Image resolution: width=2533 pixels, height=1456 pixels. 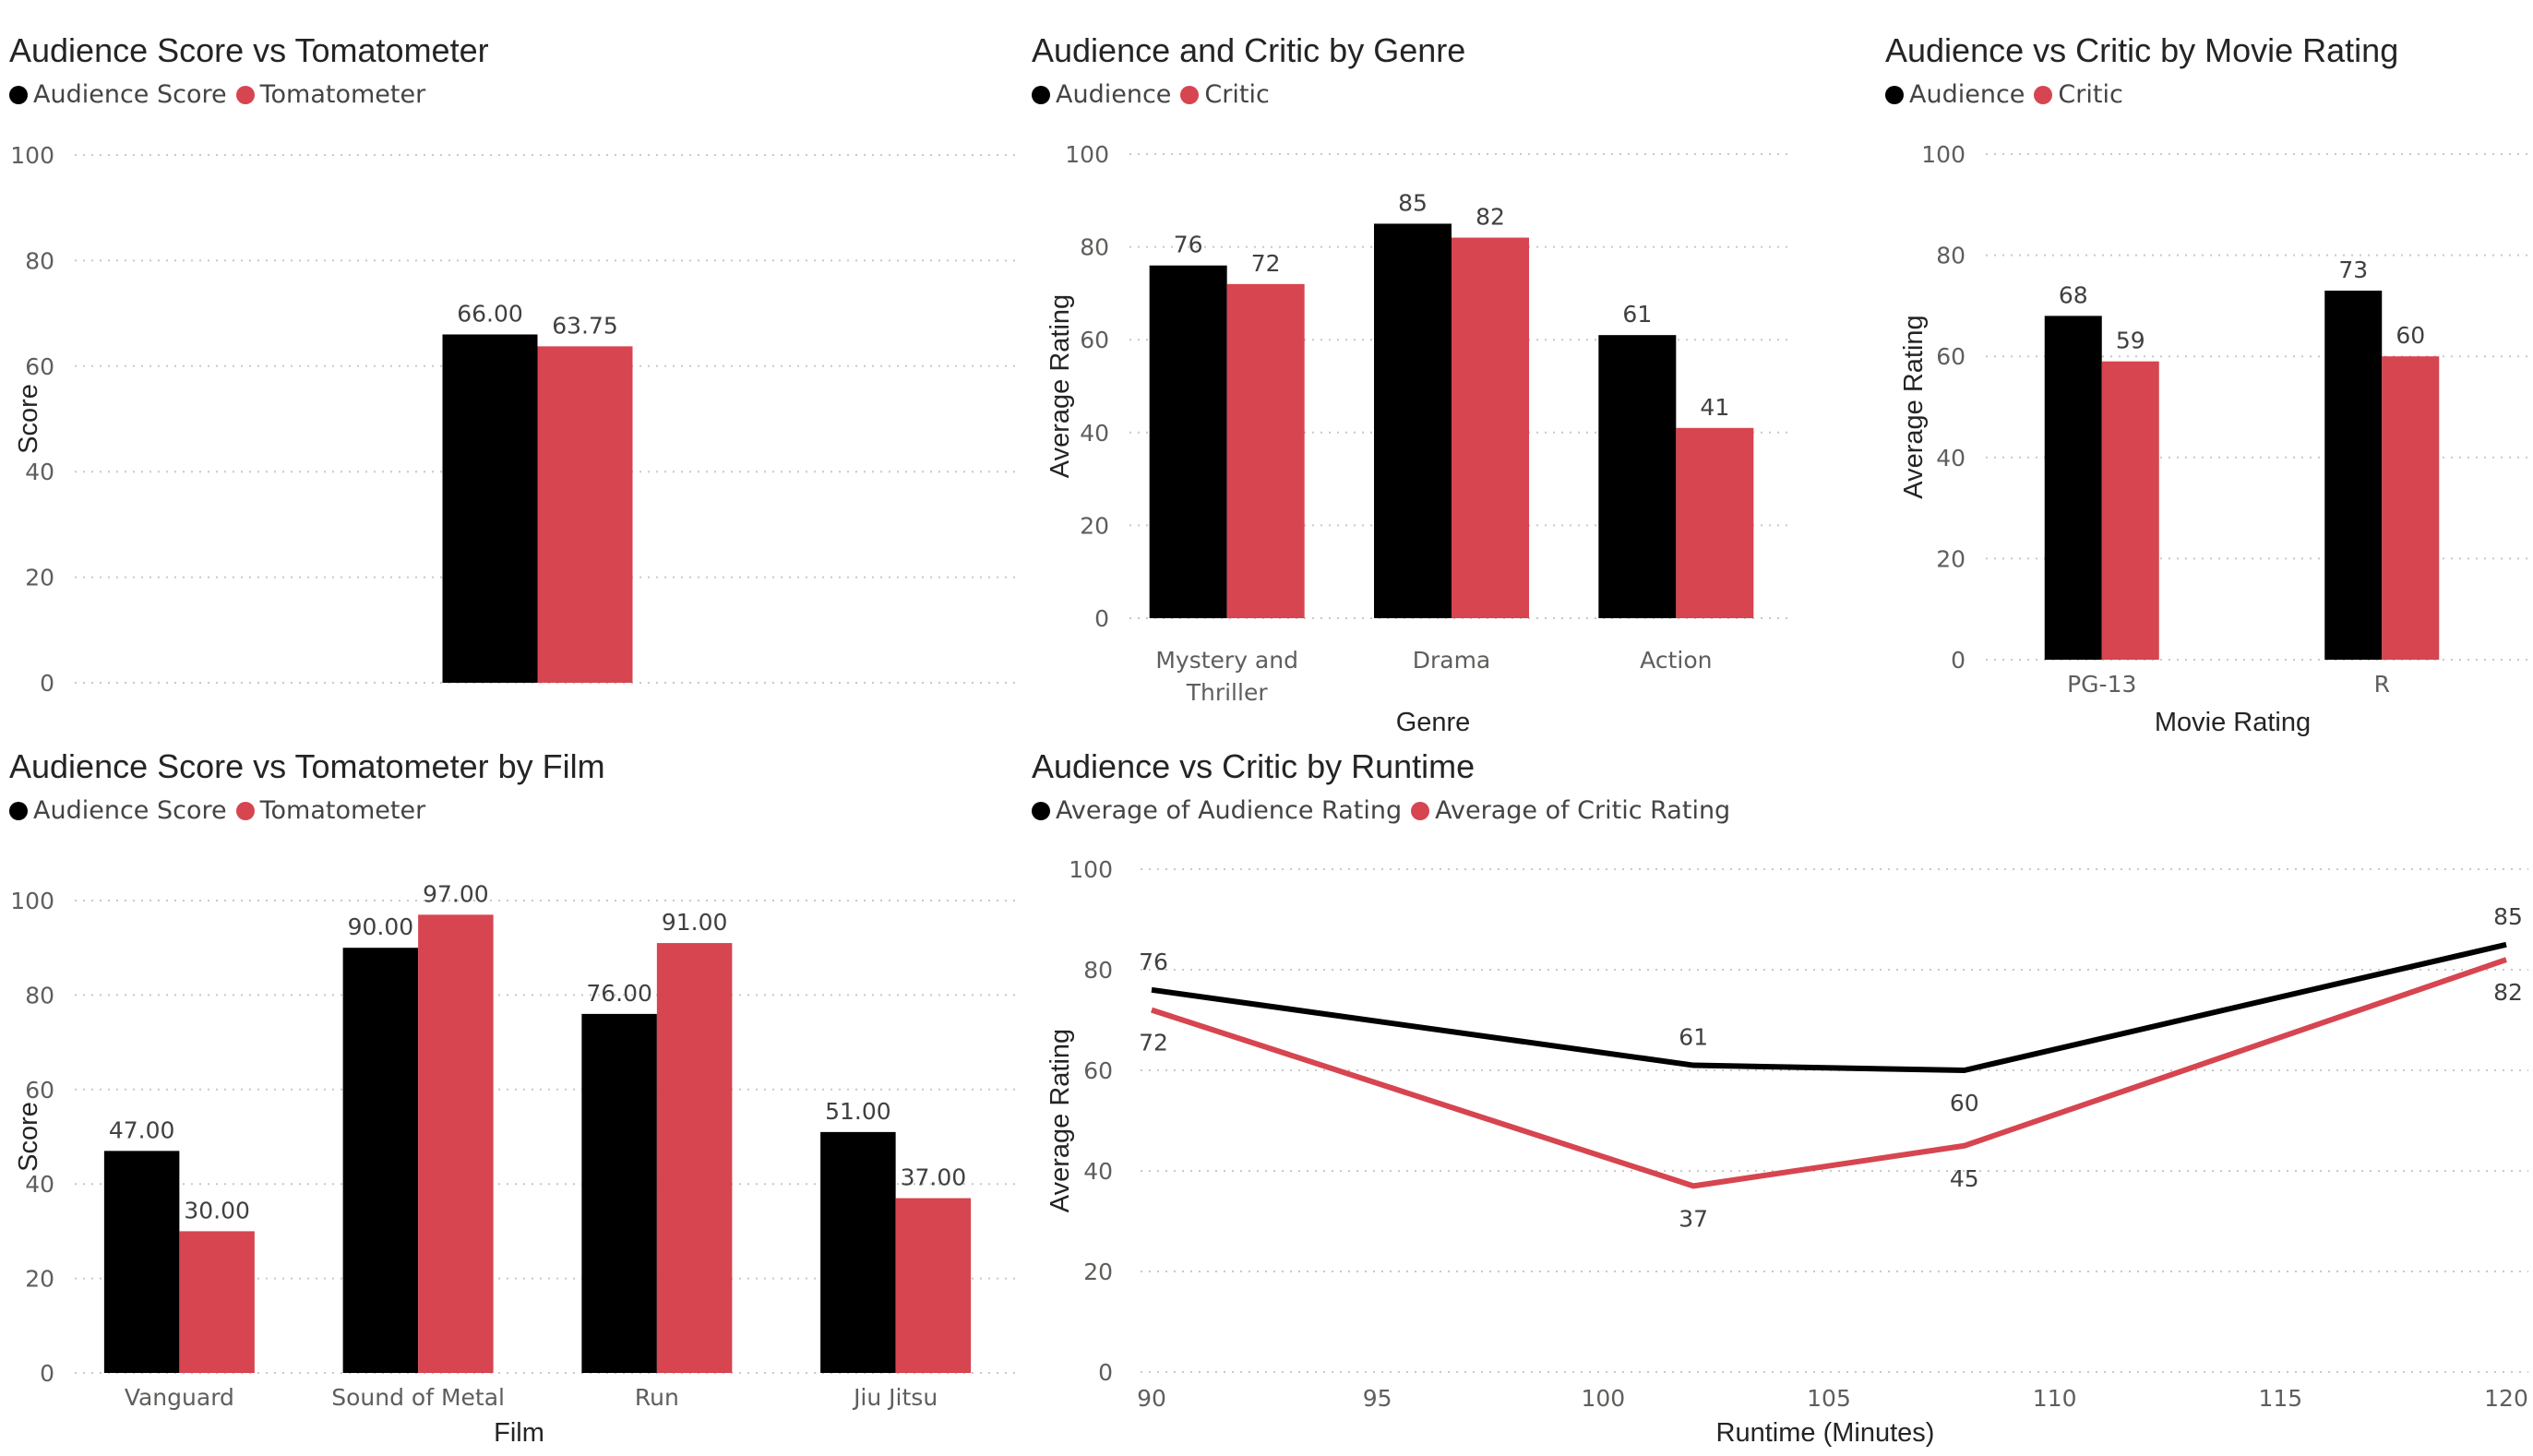 I want to click on data-label: 37, so click(x=1693, y=1218).